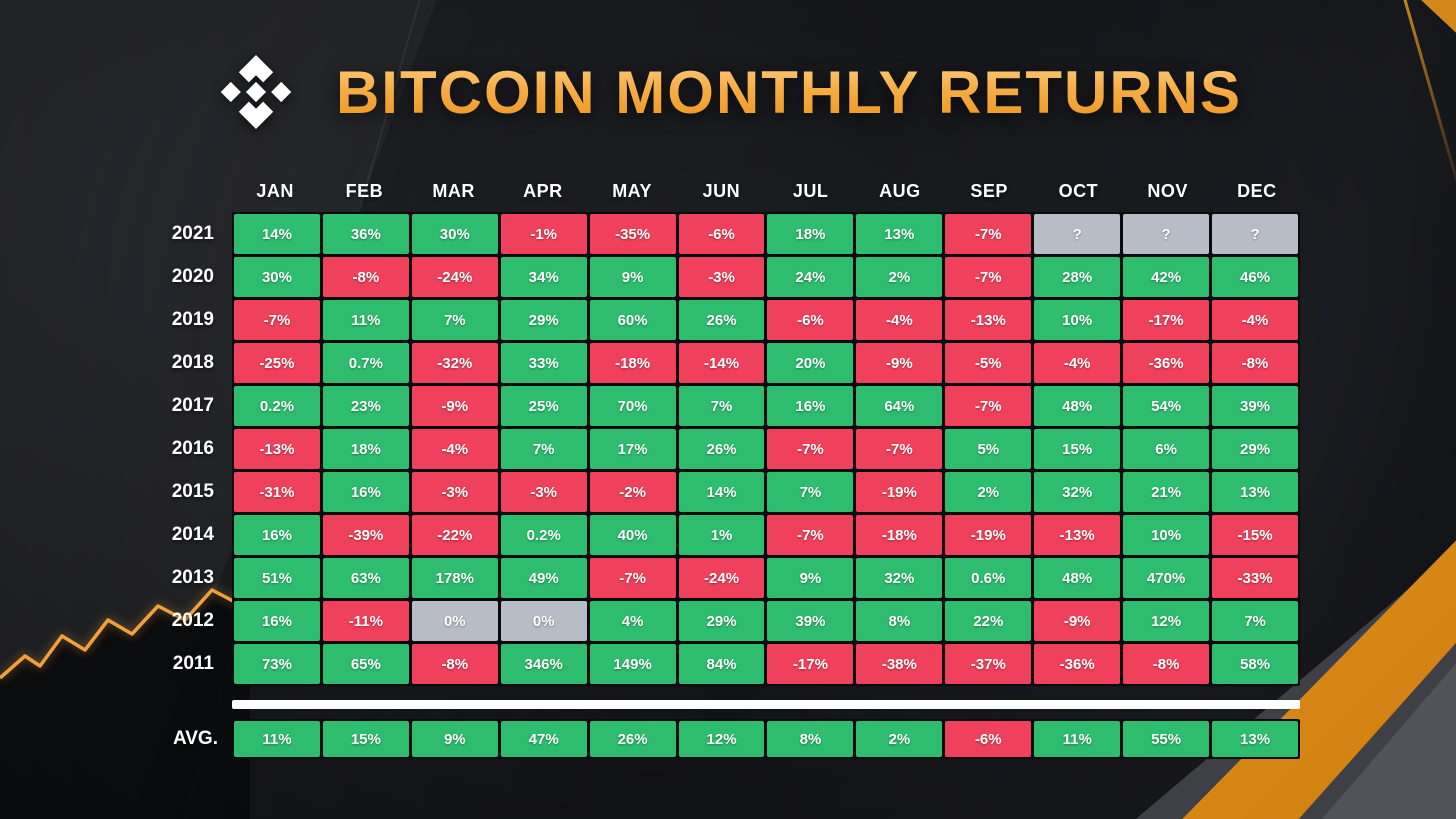 This screenshot has height=819, width=1456. What do you see at coordinates (721, 535) in the screenshot?
I see `cell-2014-jun: 1%` at bounding box center [721, 535].